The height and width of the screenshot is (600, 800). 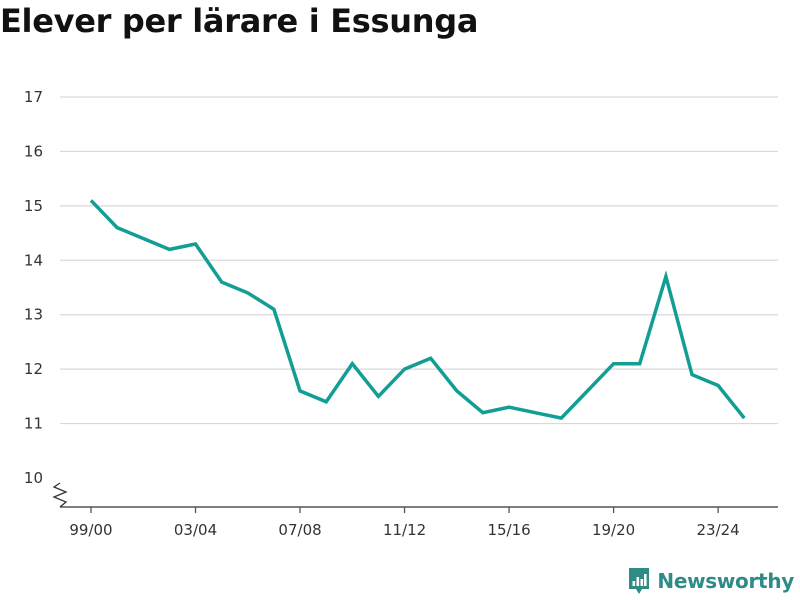 What do you see at coordinates (60, 495) in the screenshot?
I see `axis-break-icon` at bounding box center [60, 495].